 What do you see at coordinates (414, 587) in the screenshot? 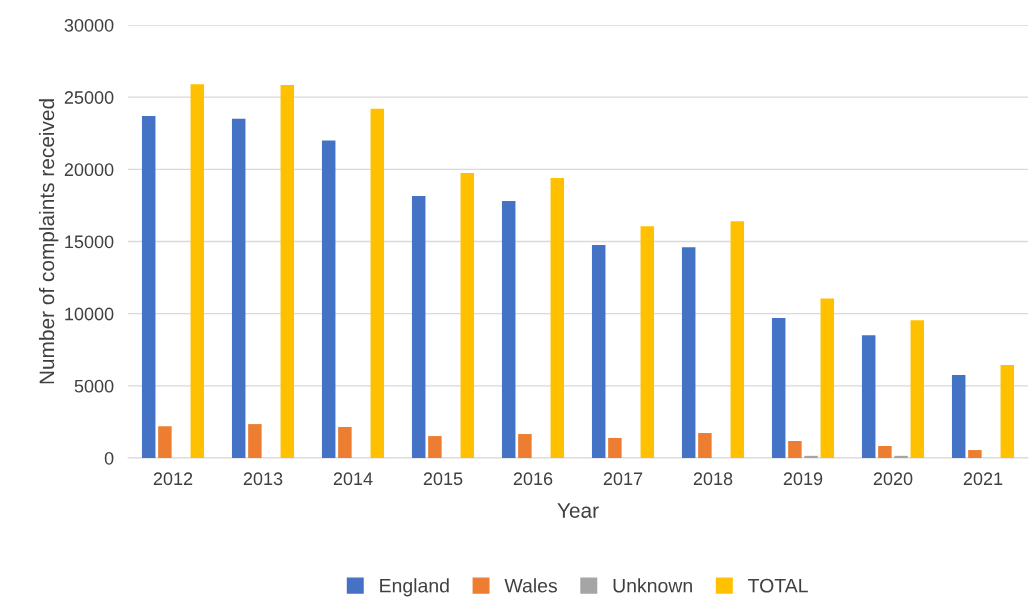
I see `legend-label: England` at bounding box center [414, 587].